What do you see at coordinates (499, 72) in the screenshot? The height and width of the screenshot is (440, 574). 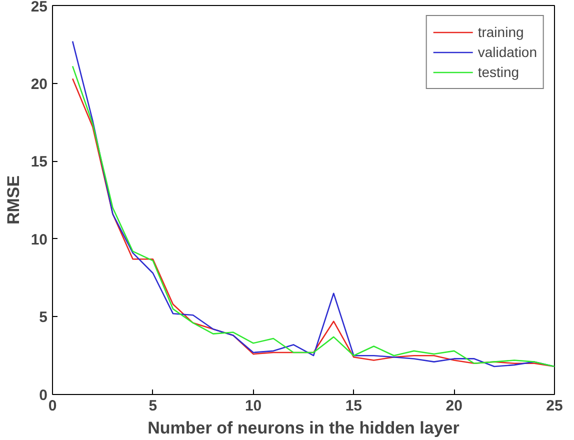 I see `legend-label: testing` at bounding box center [499, 72].